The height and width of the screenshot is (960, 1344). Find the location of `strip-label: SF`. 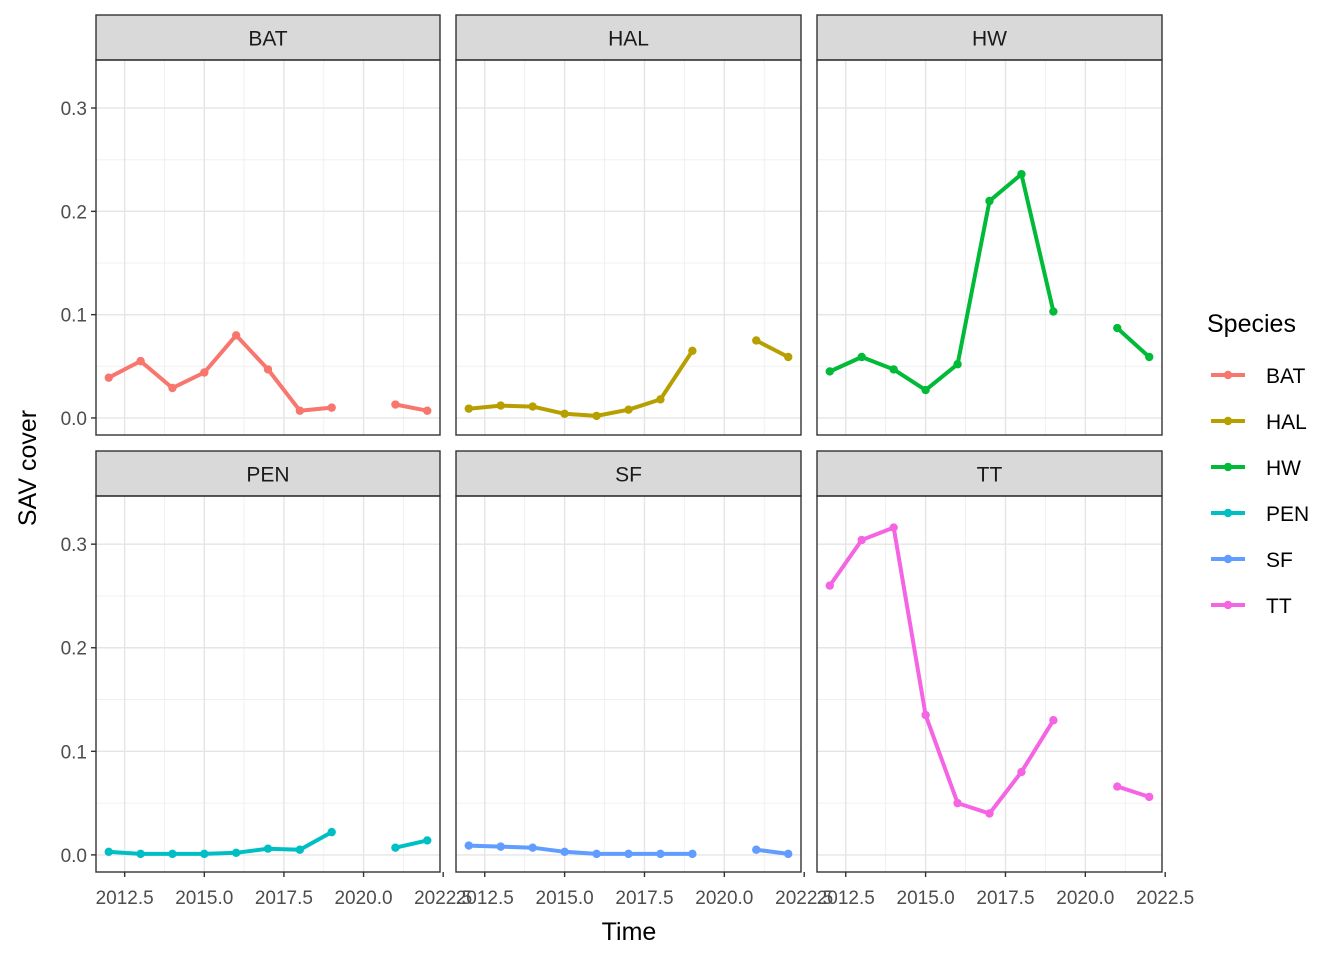

strip-label: SF is located at coordinates (628, 475).